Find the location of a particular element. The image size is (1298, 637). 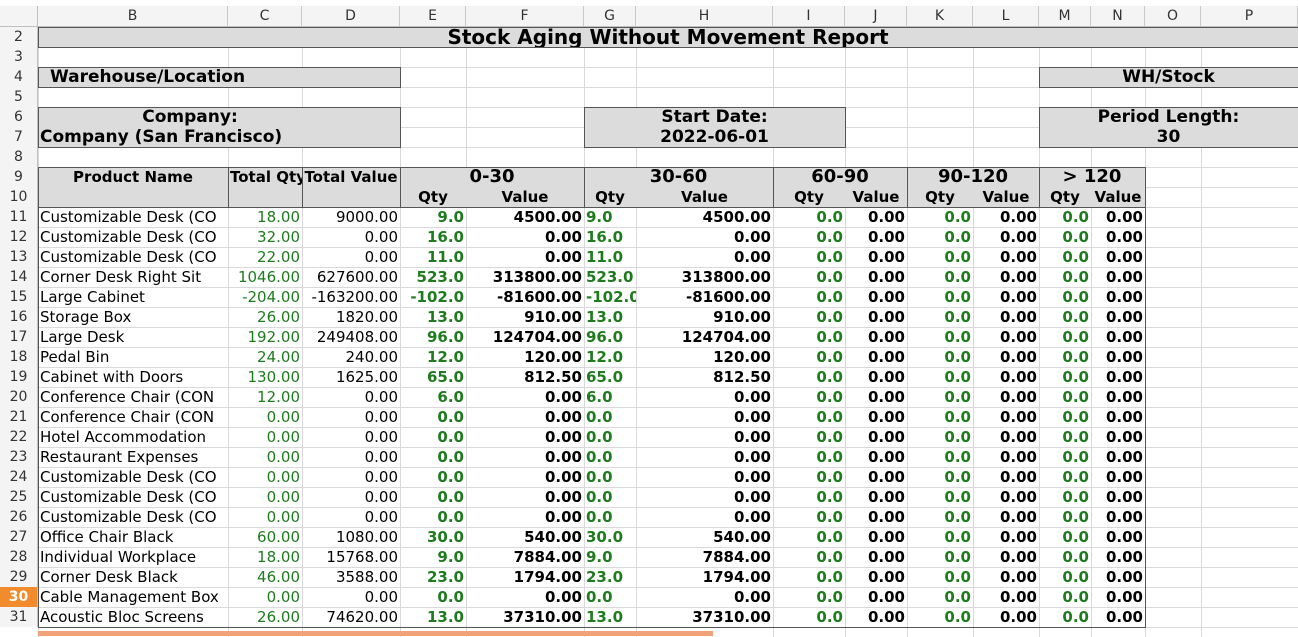

table-header-band is located at coordinates (592, 187).